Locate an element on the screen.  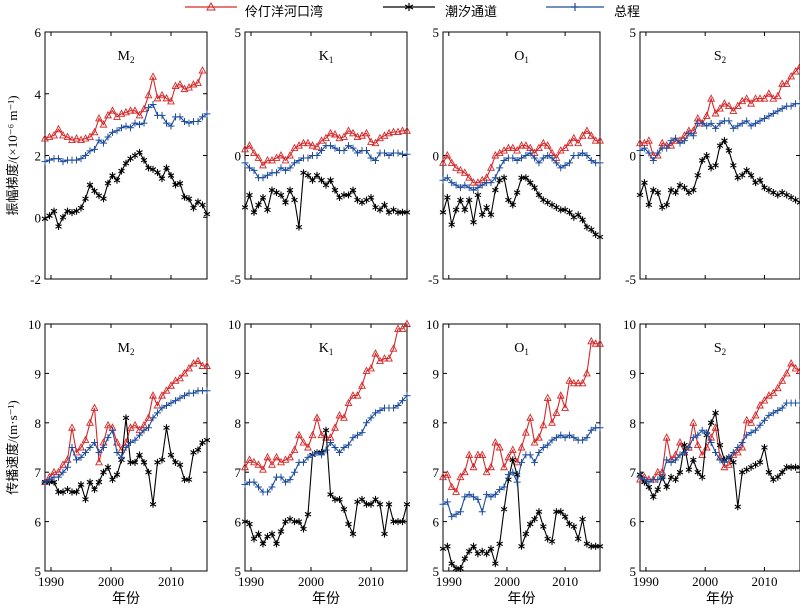
series-总程 is located at coordinates (718, 442).